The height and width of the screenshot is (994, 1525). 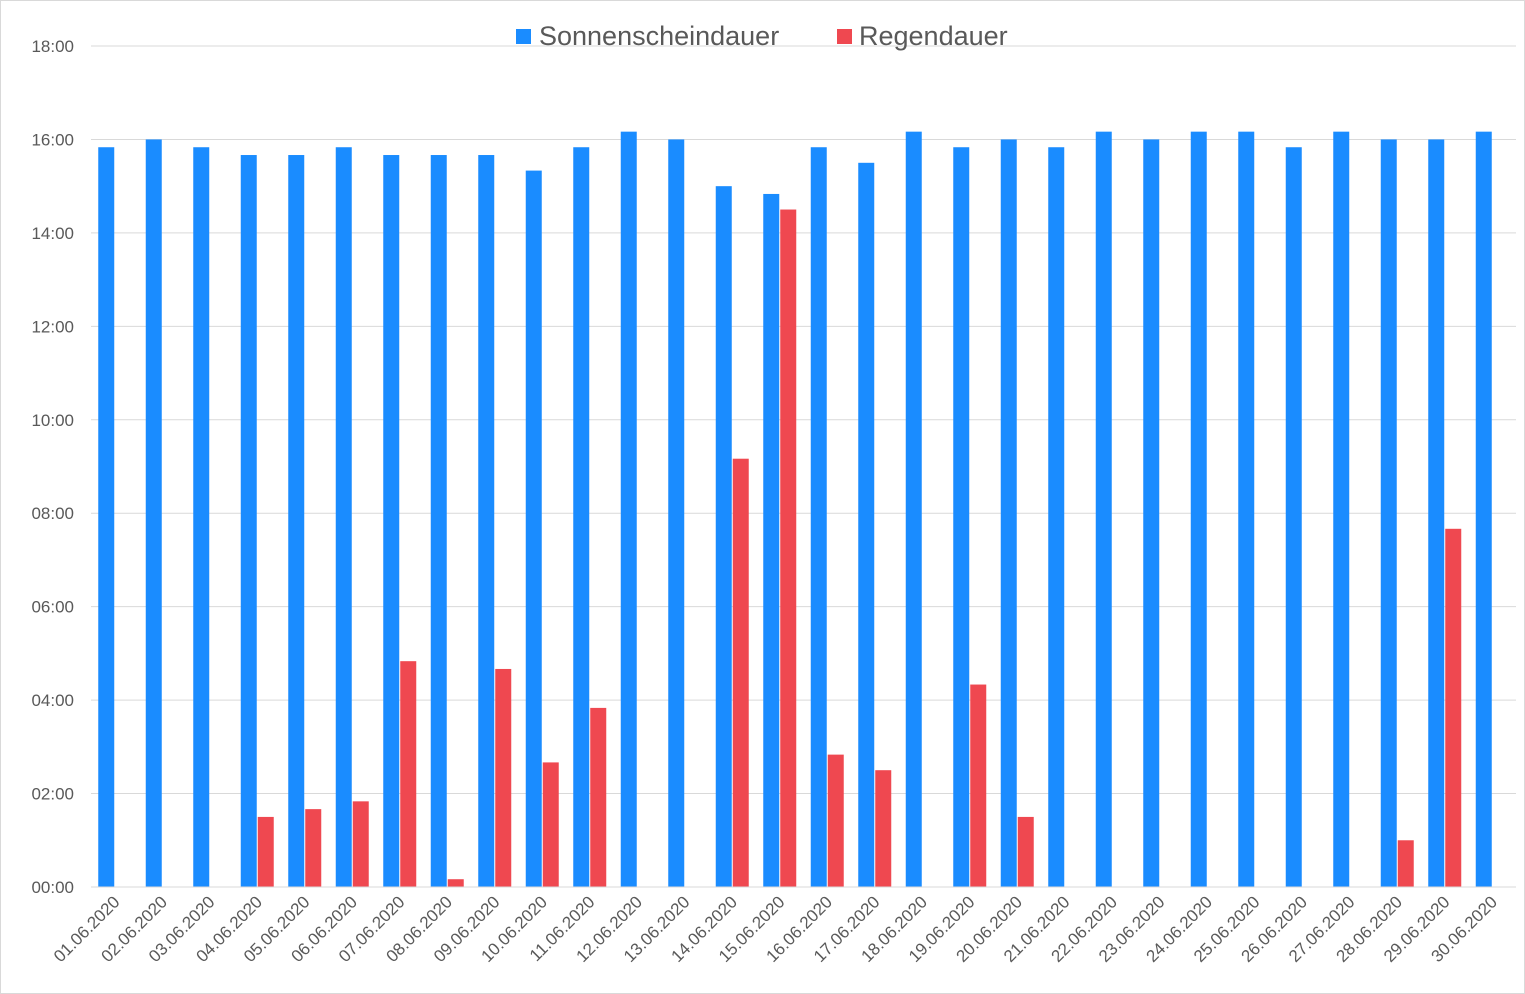 I want to click on bar-sonnenscheindauer-07.06.2020, so click(x=391, y=521).